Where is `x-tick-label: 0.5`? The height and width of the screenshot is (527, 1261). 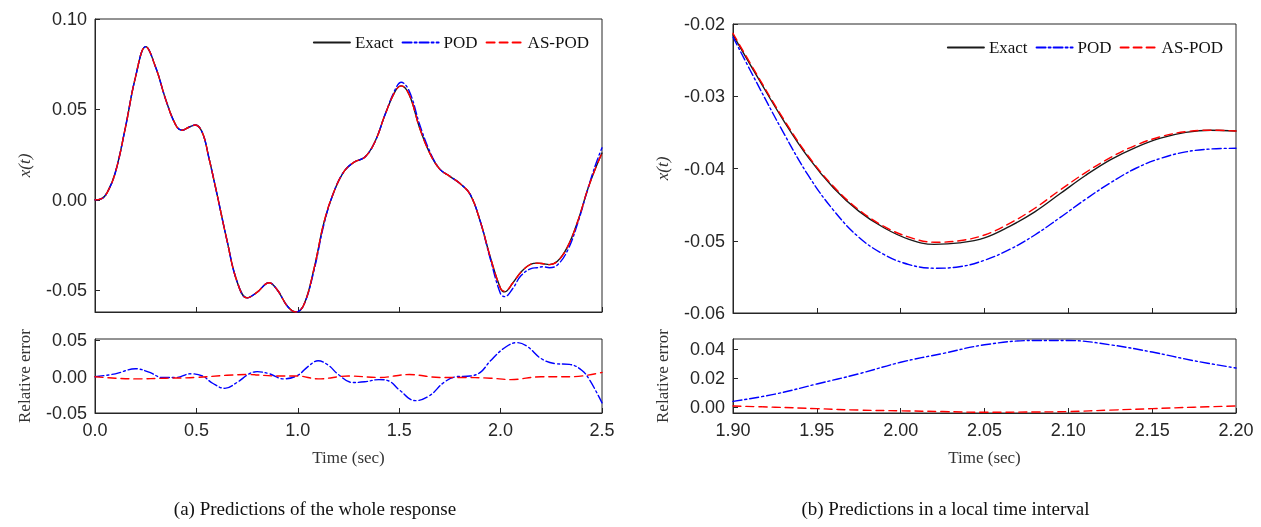
x-tick-label: 0.5 is located at coordinates (196, 430).